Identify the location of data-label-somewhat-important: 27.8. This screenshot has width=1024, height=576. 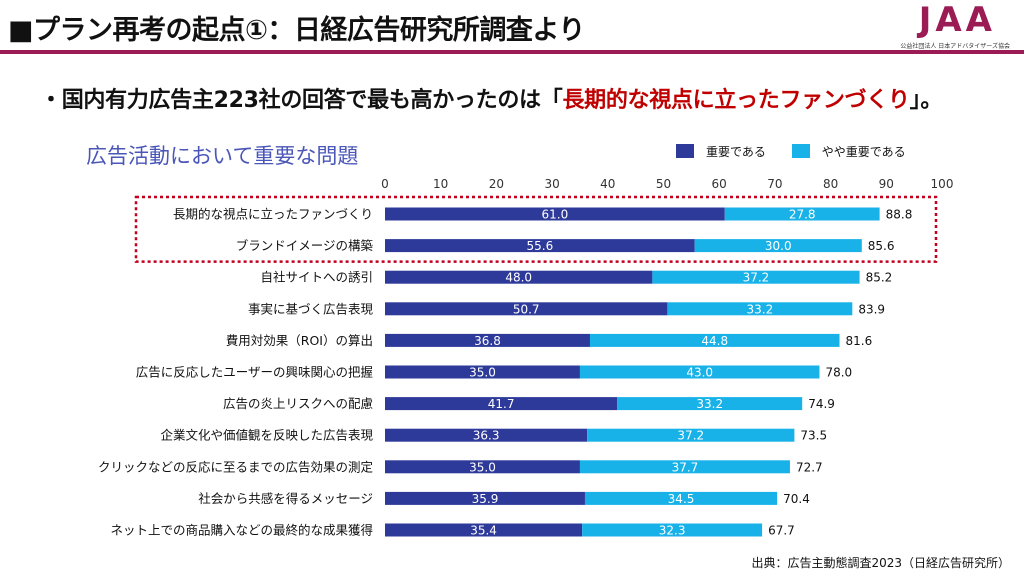
(802, 215).